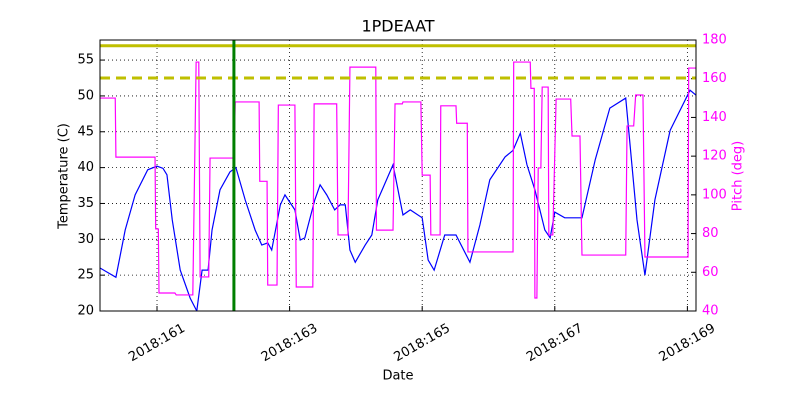  Describe the element at coordinates (714, 78) in the screenshot. I see `y2-tick-label: 160` at that location.